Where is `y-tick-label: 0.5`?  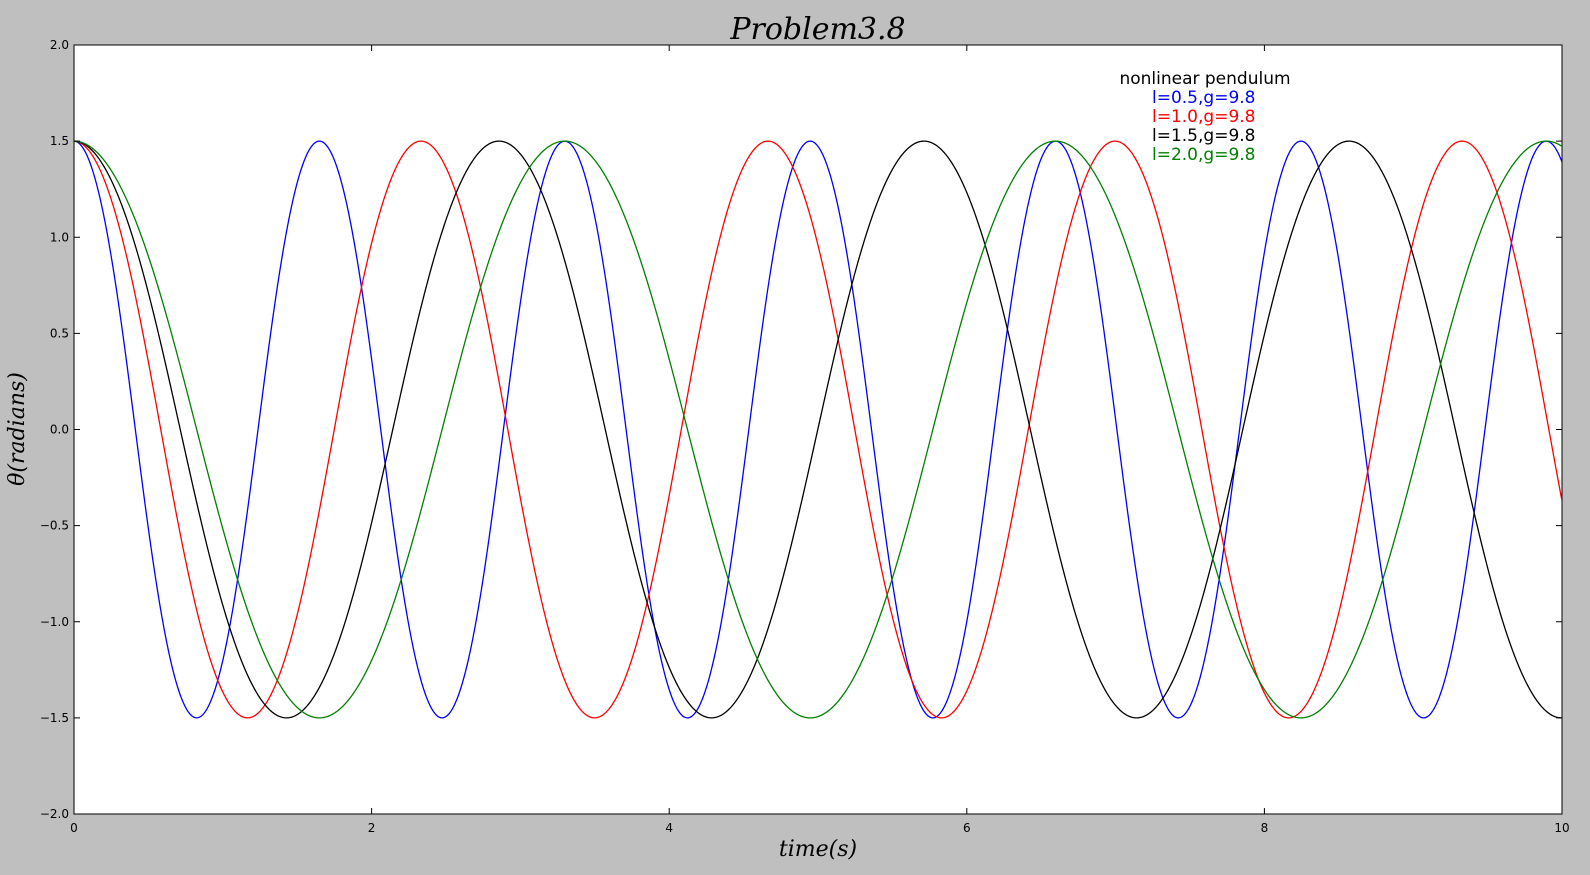
y-tick-label: 0.5 is located at coordinates (59, 333).